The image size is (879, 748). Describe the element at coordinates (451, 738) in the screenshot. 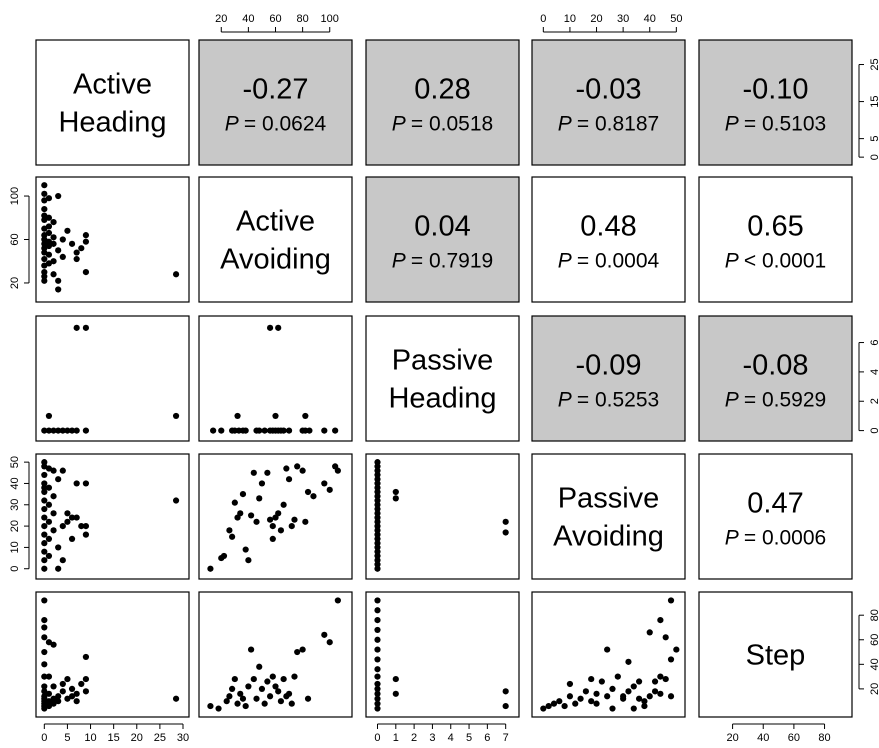

I see `tick-label-col-2: 4` at that location.